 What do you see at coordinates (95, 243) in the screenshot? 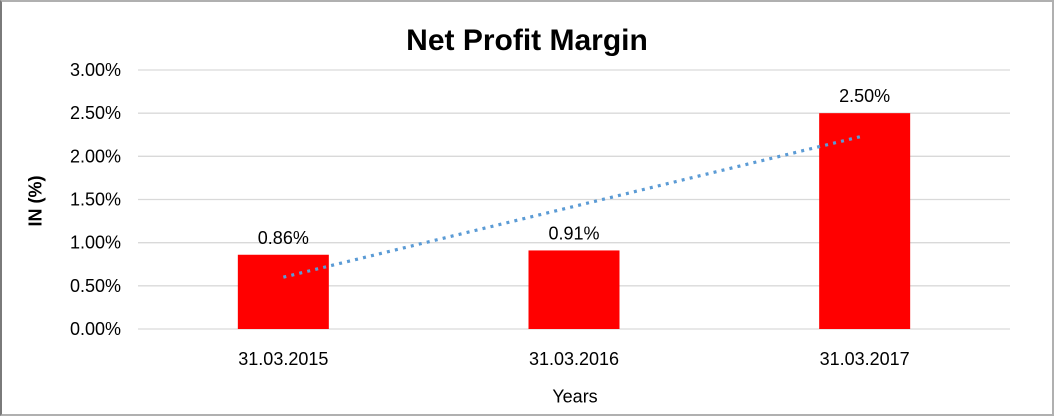
I see `y-tick-label: 1.00%` at bounding box center [95, 243].